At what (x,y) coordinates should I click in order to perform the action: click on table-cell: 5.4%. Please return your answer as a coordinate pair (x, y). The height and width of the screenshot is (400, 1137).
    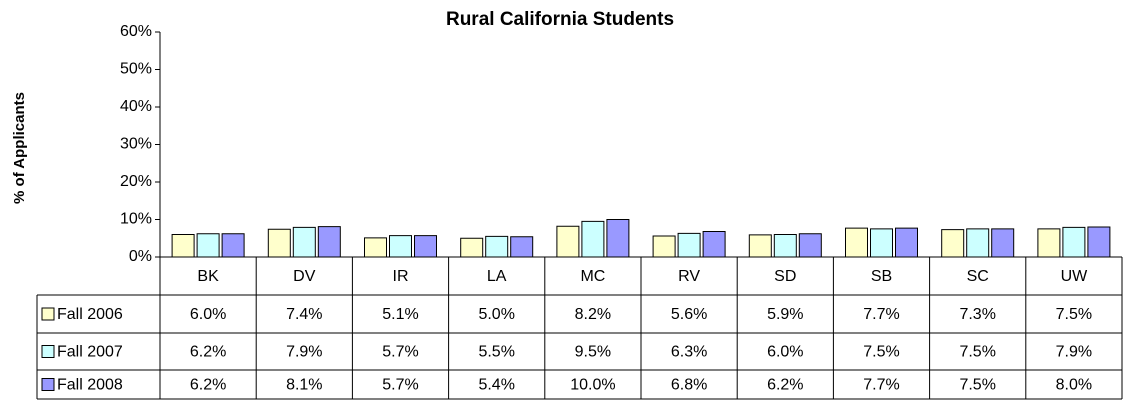
    Looking at the image, I should click on (496, 385).